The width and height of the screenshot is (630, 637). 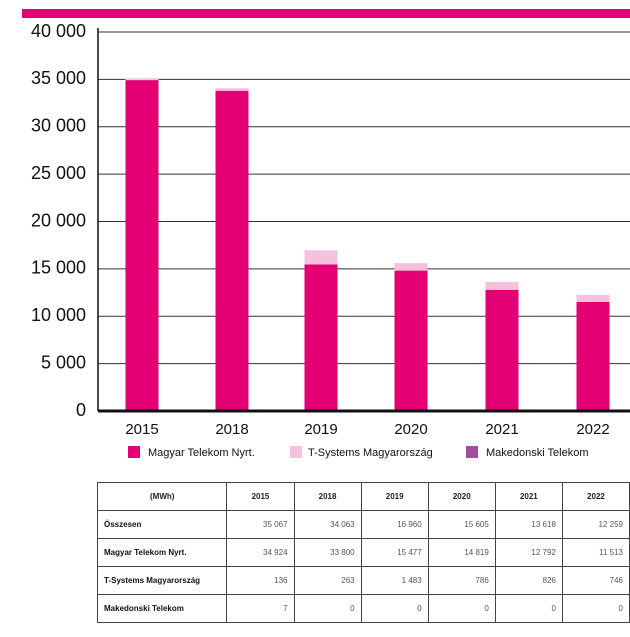 What do you see at coordinates (461, 580) in the screenshot?
I see `table-cell: 786` at bounding box center [461, 580].